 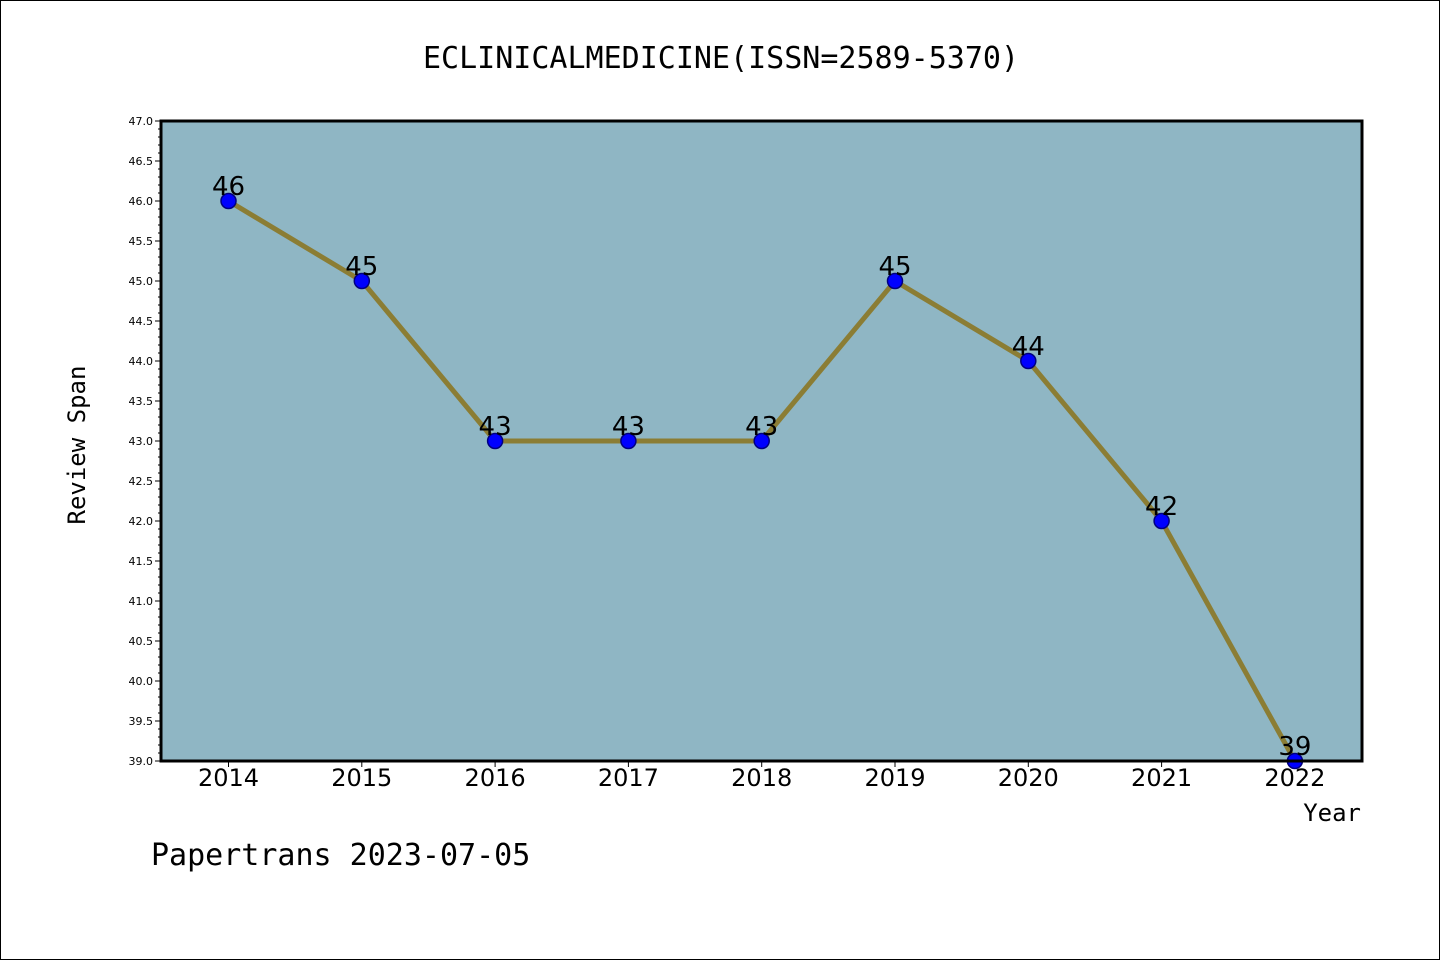 What do you see at coordinates (1161, 507) in the screenshot?
I see `data-label: 42` at bounding box center [1161, 507].